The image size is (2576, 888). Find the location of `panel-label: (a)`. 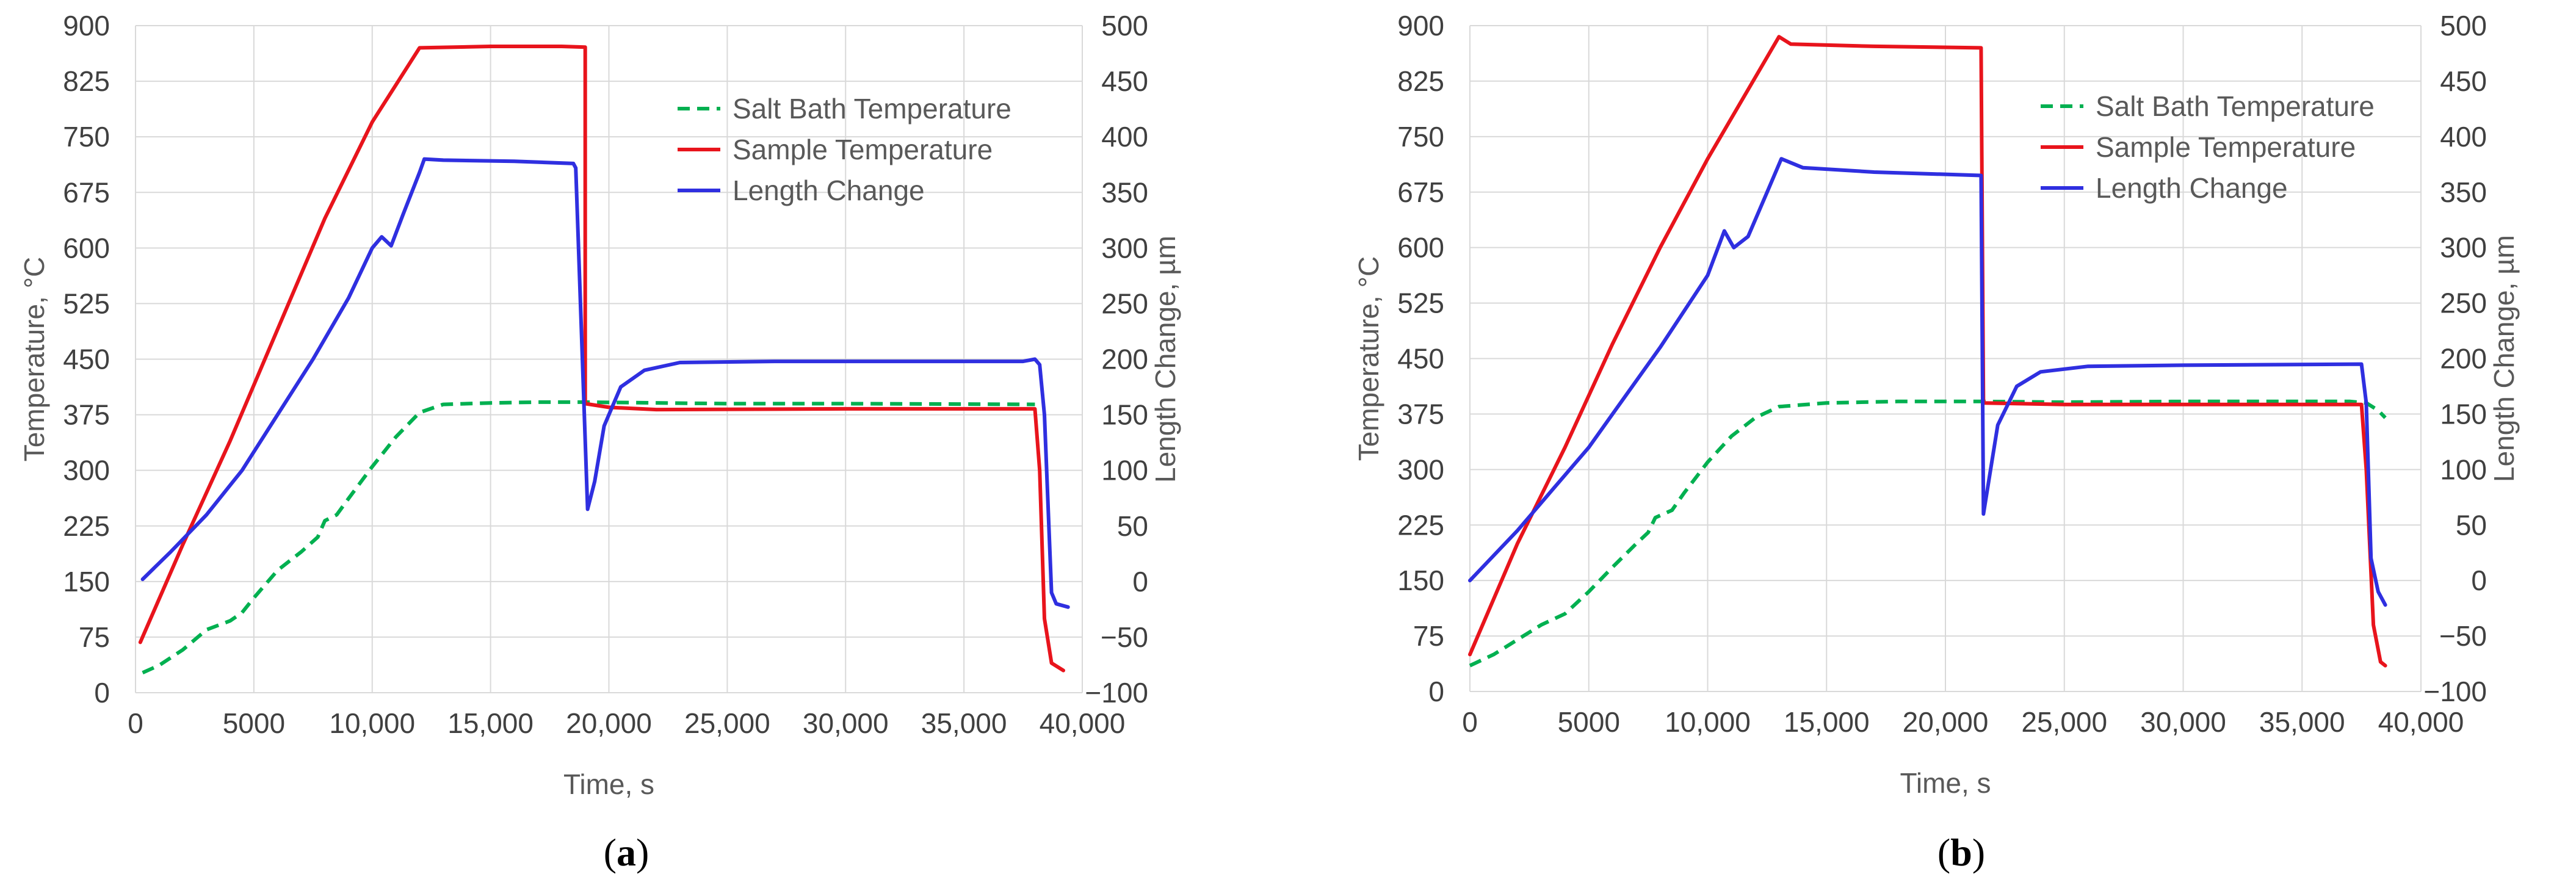

panel-label: (a) is located at coordinates (626, 853).